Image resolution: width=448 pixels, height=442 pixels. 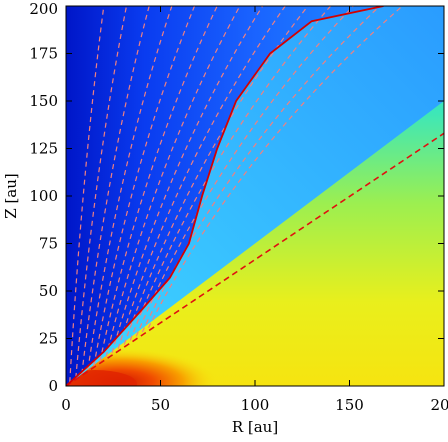 What do you see at coordinates (160, 405) in the screenshot?
I see `x-tick-label: 50` at bounding box center [160, 405].